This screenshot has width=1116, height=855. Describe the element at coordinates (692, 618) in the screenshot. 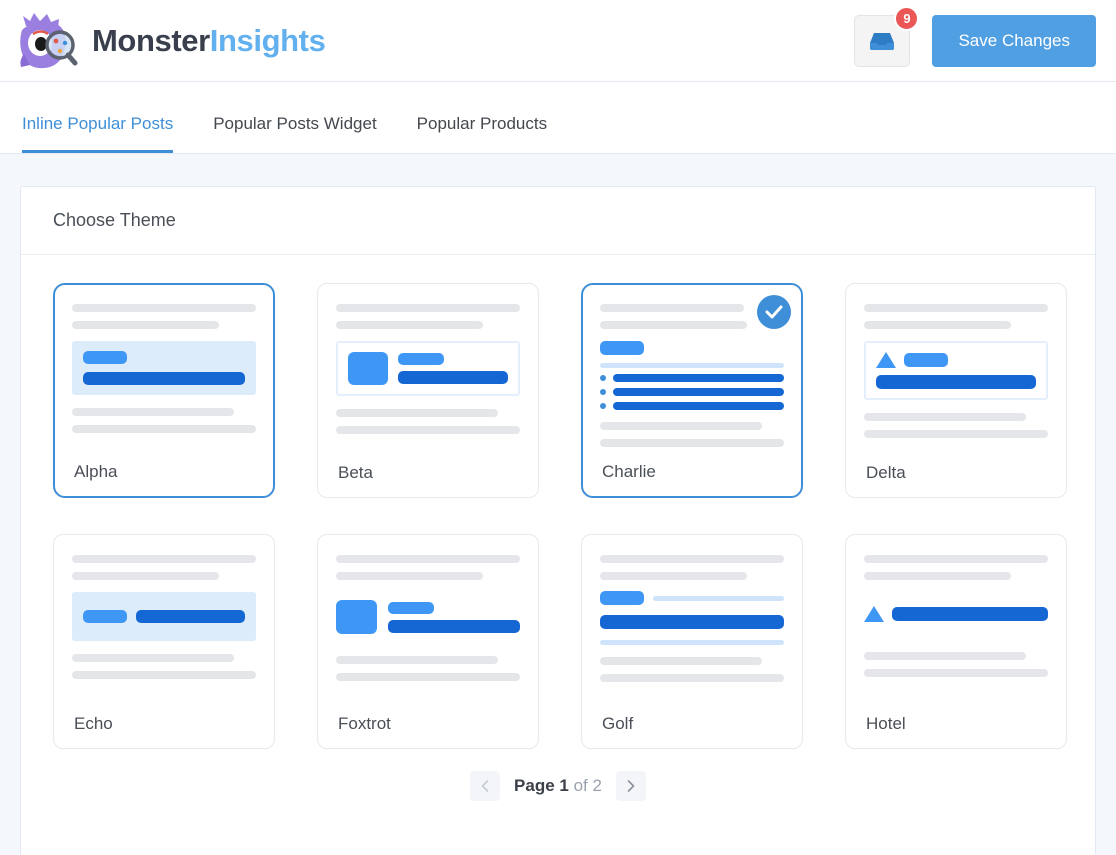

I see `theme-preview-golf` at that location.